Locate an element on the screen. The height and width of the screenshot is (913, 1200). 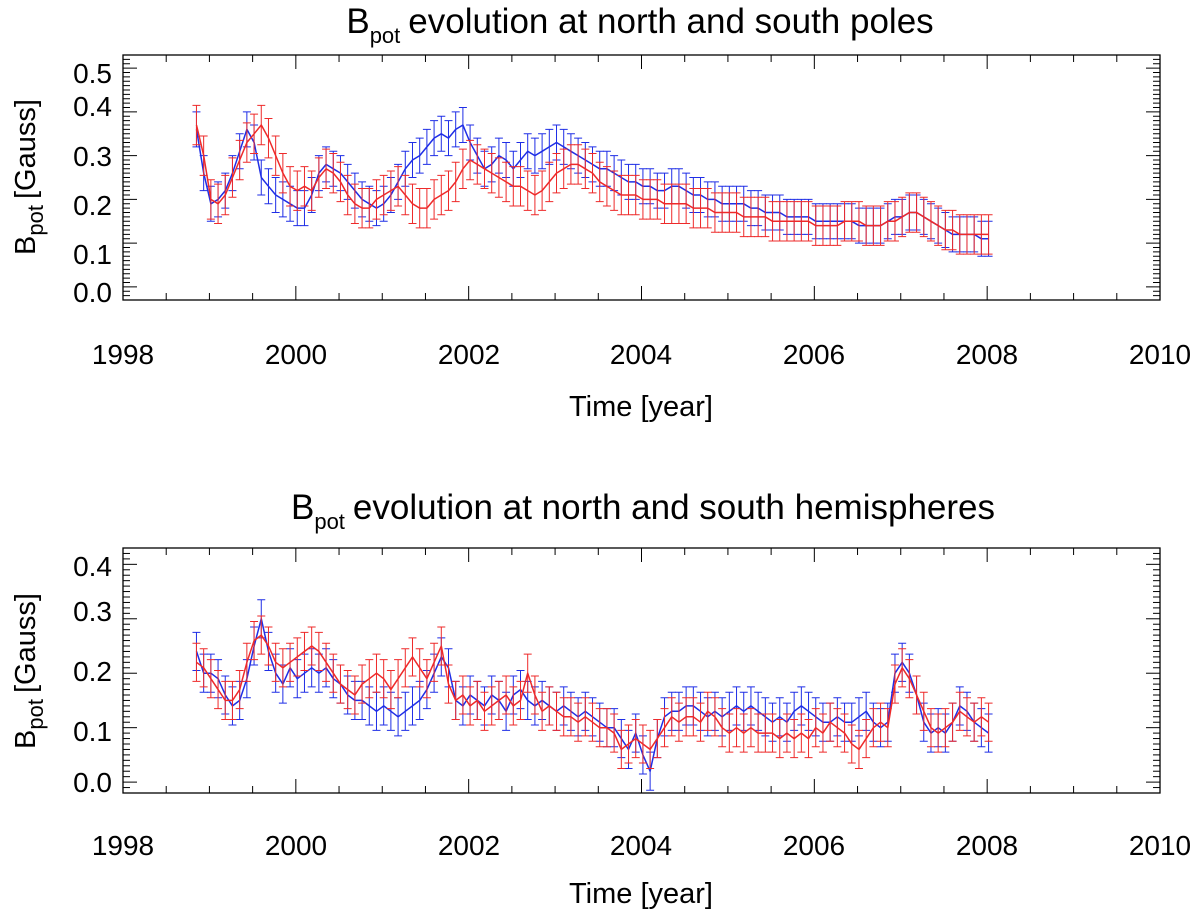
series-blue is located at coordinates (592, 695).